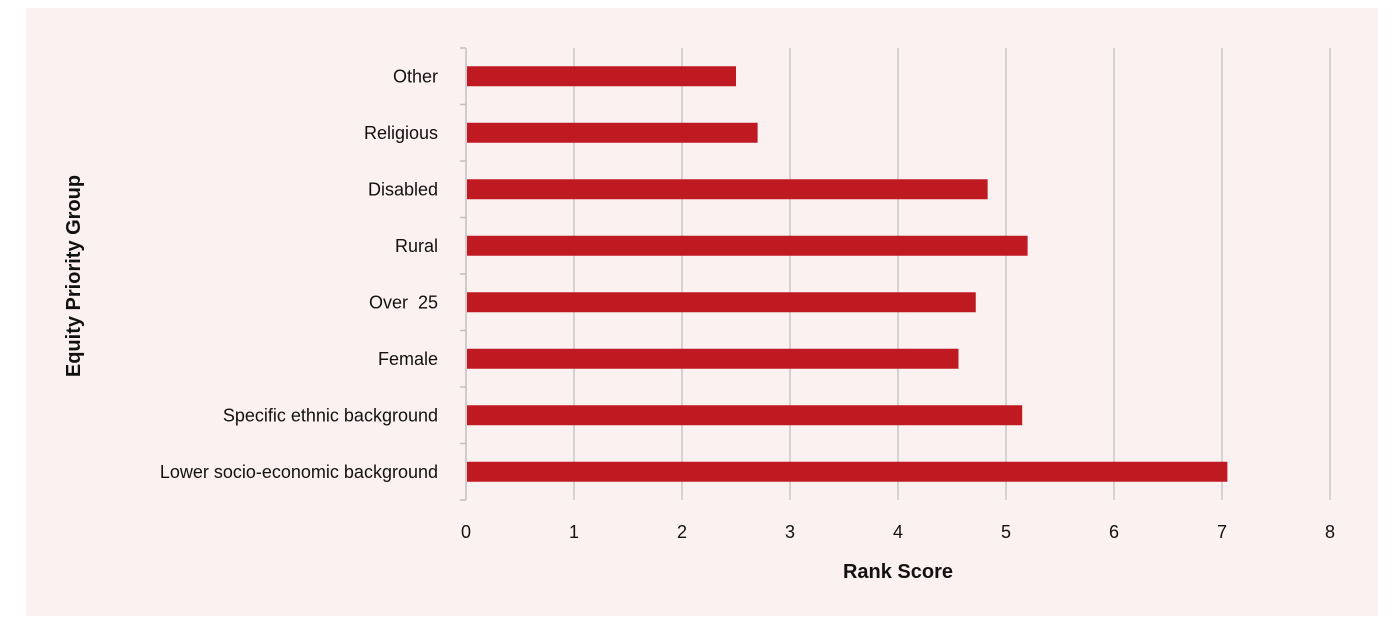 The image size is (1396, 625). Describe the element at coordinates (1006, 532) in the screenshot. I see `x-tick-label-5: 5` at that location.